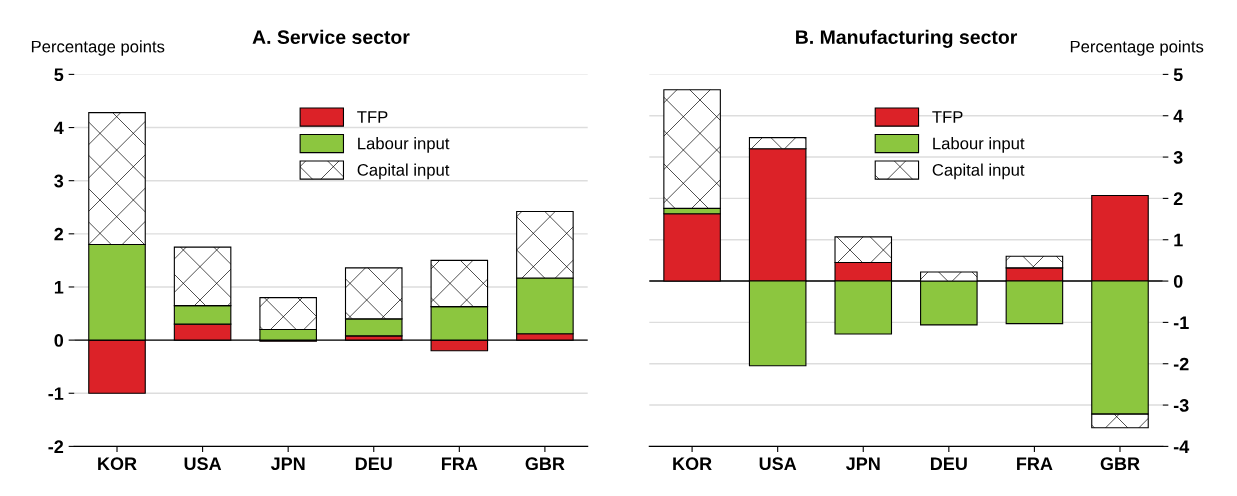  What do you see at coordinates (56, 446) in the screenshot?
I see `y-tick-label: -2` at bounding box center [56, 446].